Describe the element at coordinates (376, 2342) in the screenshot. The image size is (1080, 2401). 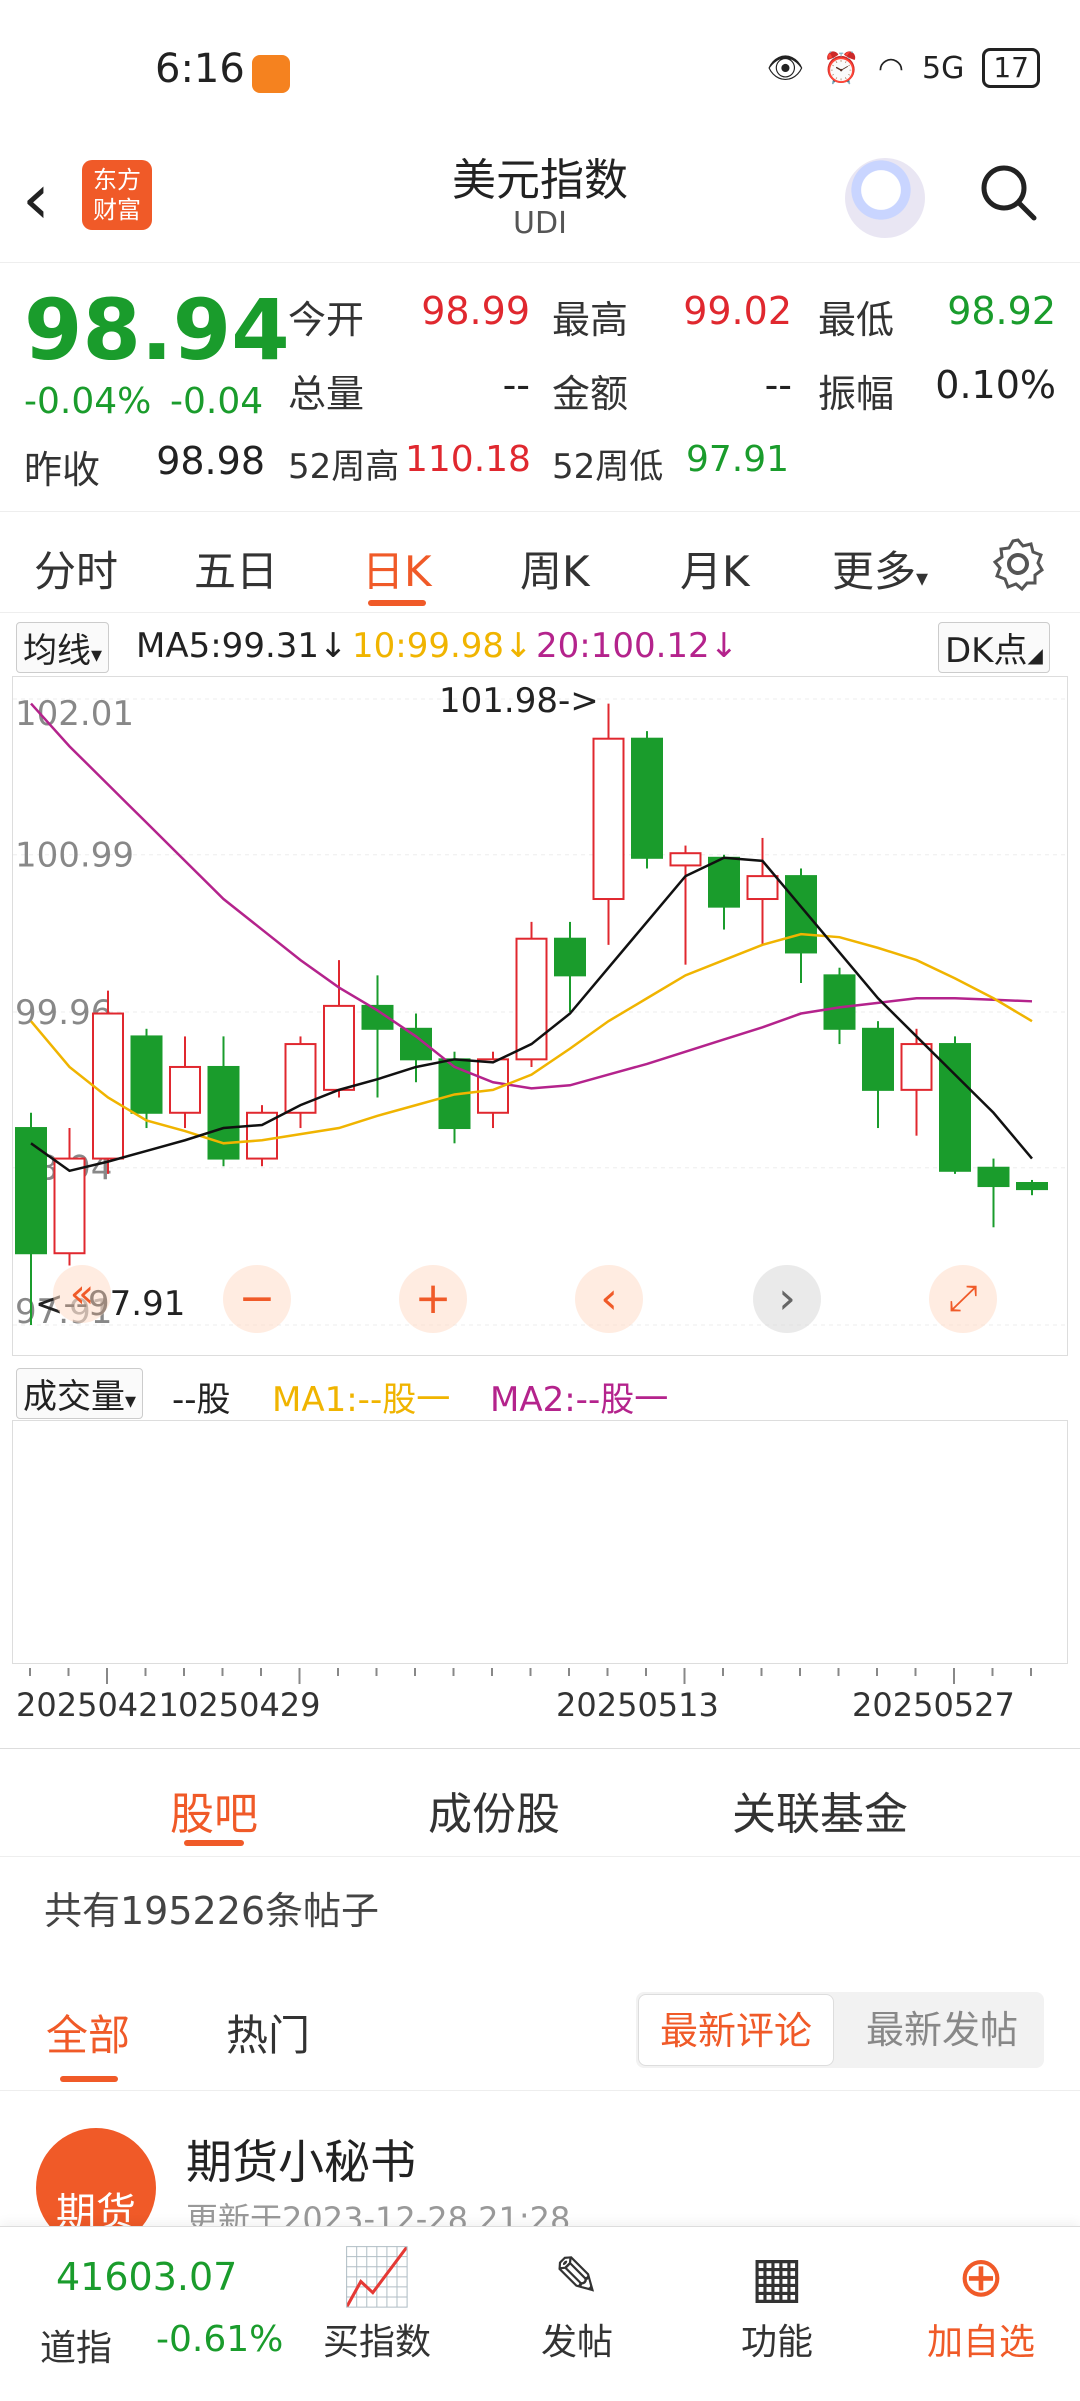
I see `buy-index-label: 买指数` at that location.